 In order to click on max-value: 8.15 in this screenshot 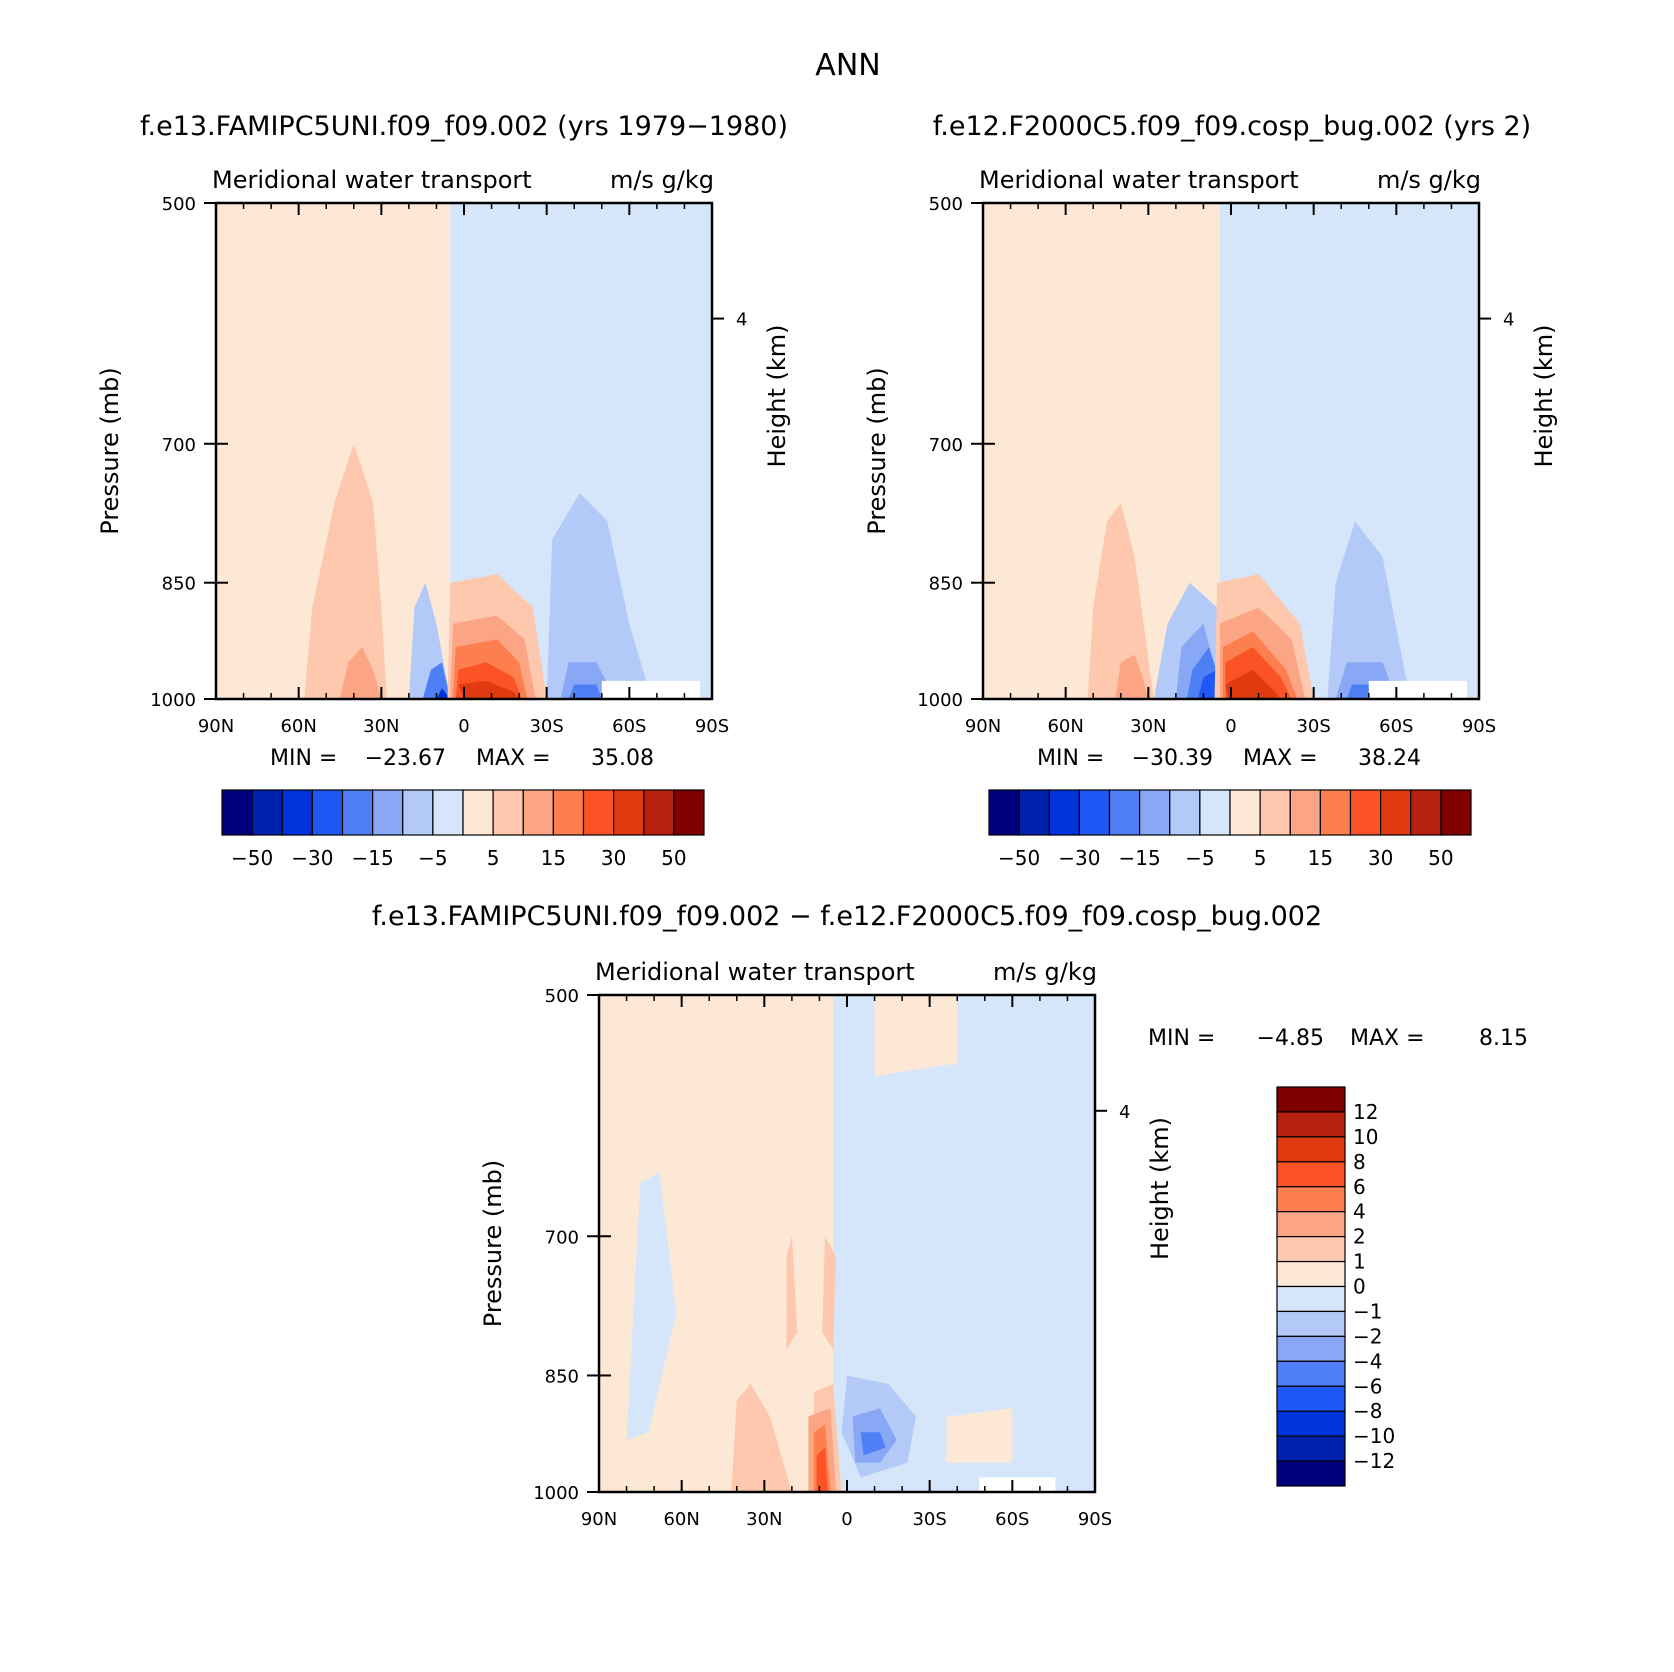, I will do `click(1503, 1038)`.